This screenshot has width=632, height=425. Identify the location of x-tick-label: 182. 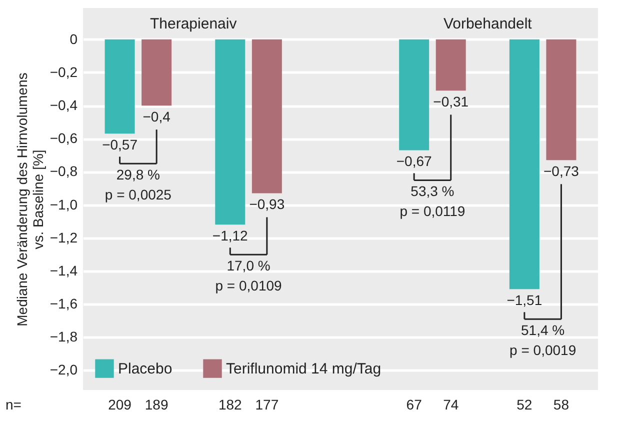
(230, 404).